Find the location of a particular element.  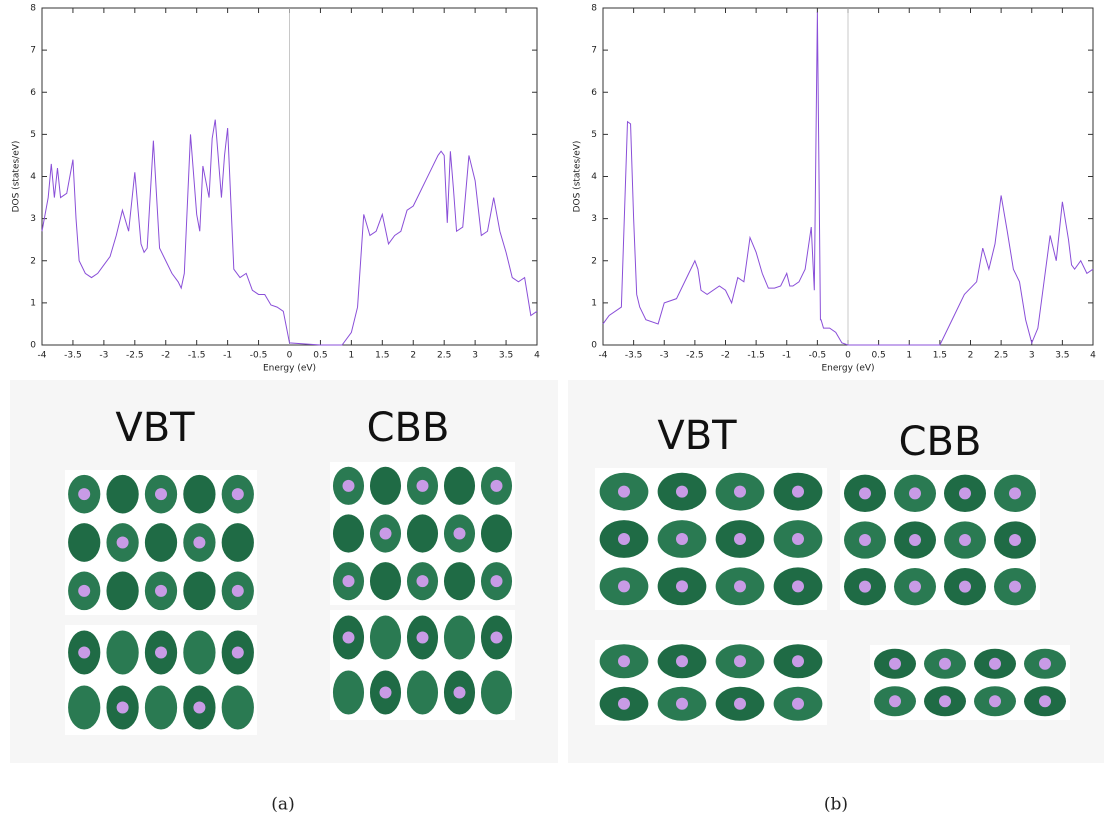

caption: (a) is located at coordinates (282, 805).